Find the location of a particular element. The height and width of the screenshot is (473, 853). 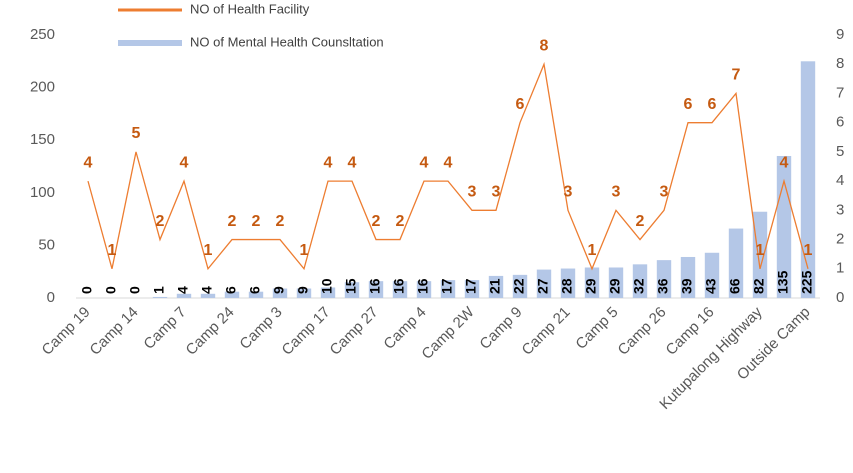

data-label: 43 is located at coordinates (711, 286).